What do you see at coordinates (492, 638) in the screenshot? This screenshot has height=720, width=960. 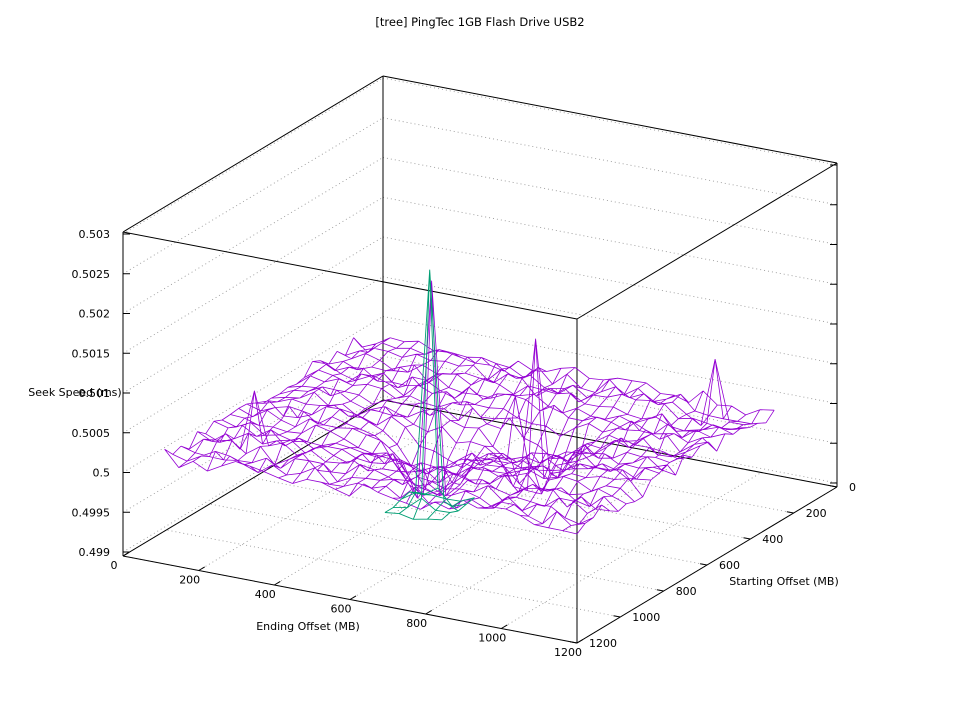 I see `x-tick-label: 1000` at bounding box center [492, 638].